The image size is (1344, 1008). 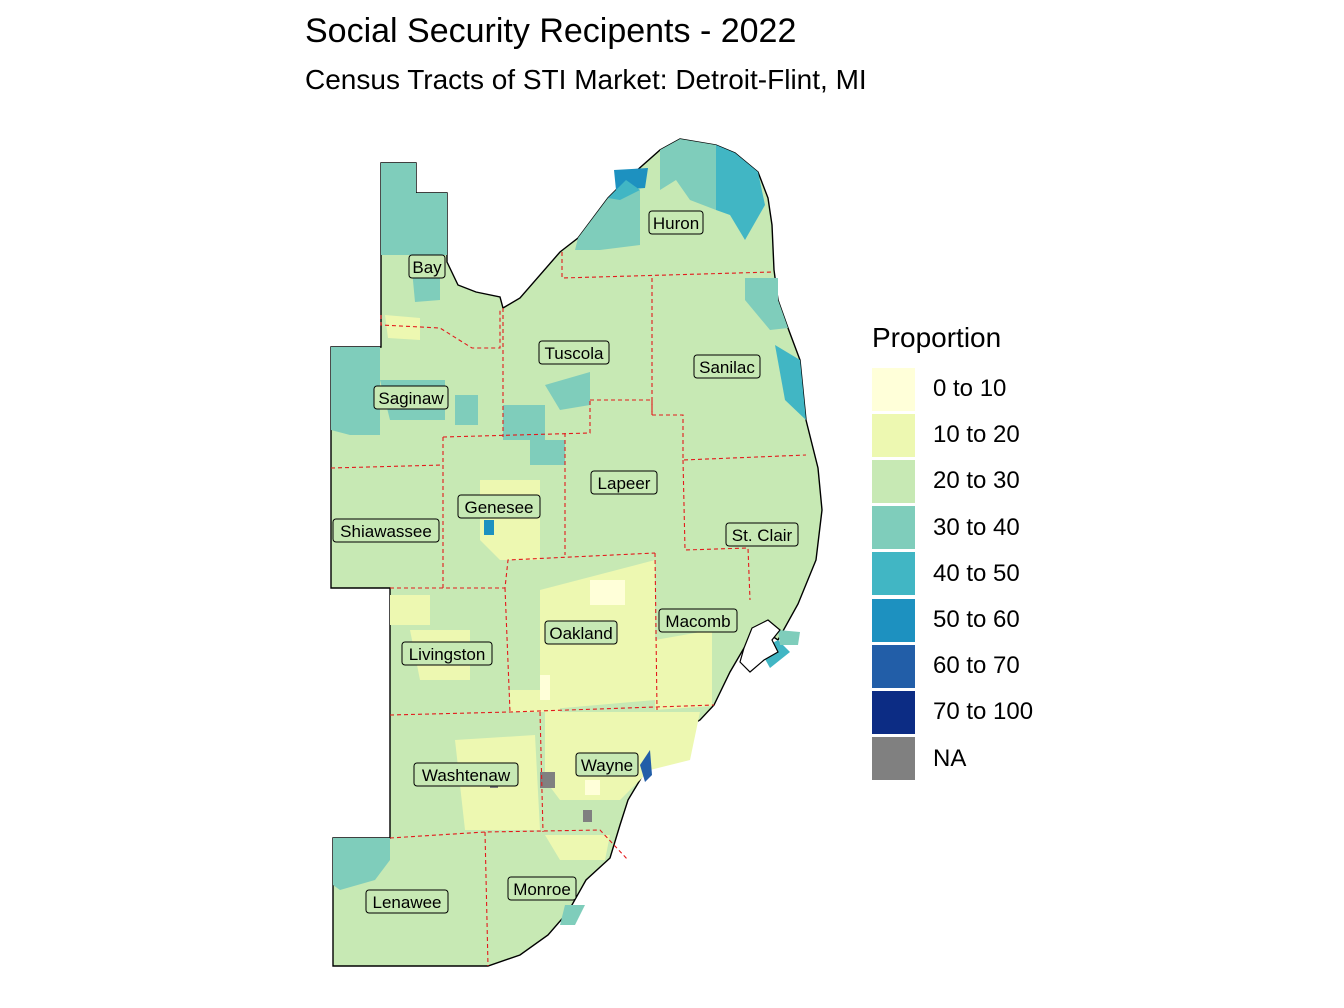 I want to click on map-title: Social Security Recipents - 2022, so click(x=551, y=31).